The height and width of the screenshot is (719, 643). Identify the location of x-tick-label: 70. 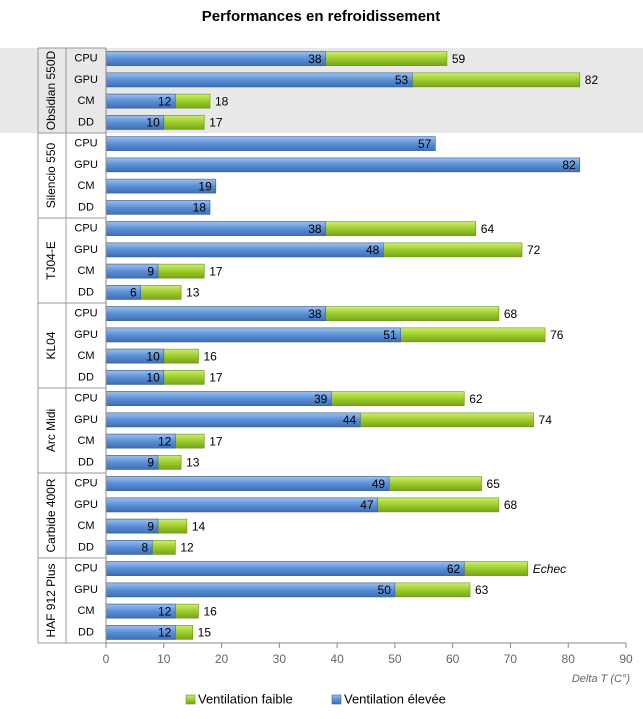
(511, 659).